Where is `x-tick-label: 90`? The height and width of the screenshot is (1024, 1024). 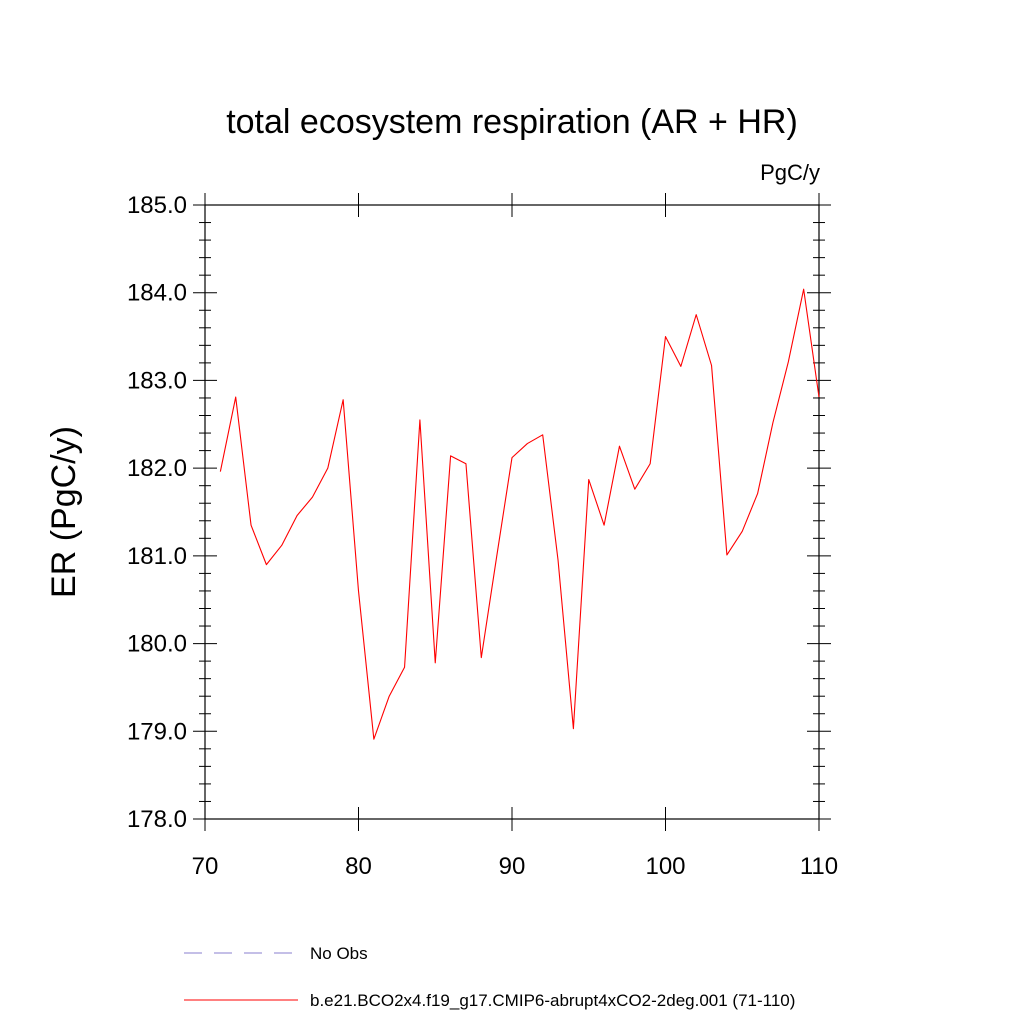 x-tick-label: 90 is located at coordinates (512, 866).